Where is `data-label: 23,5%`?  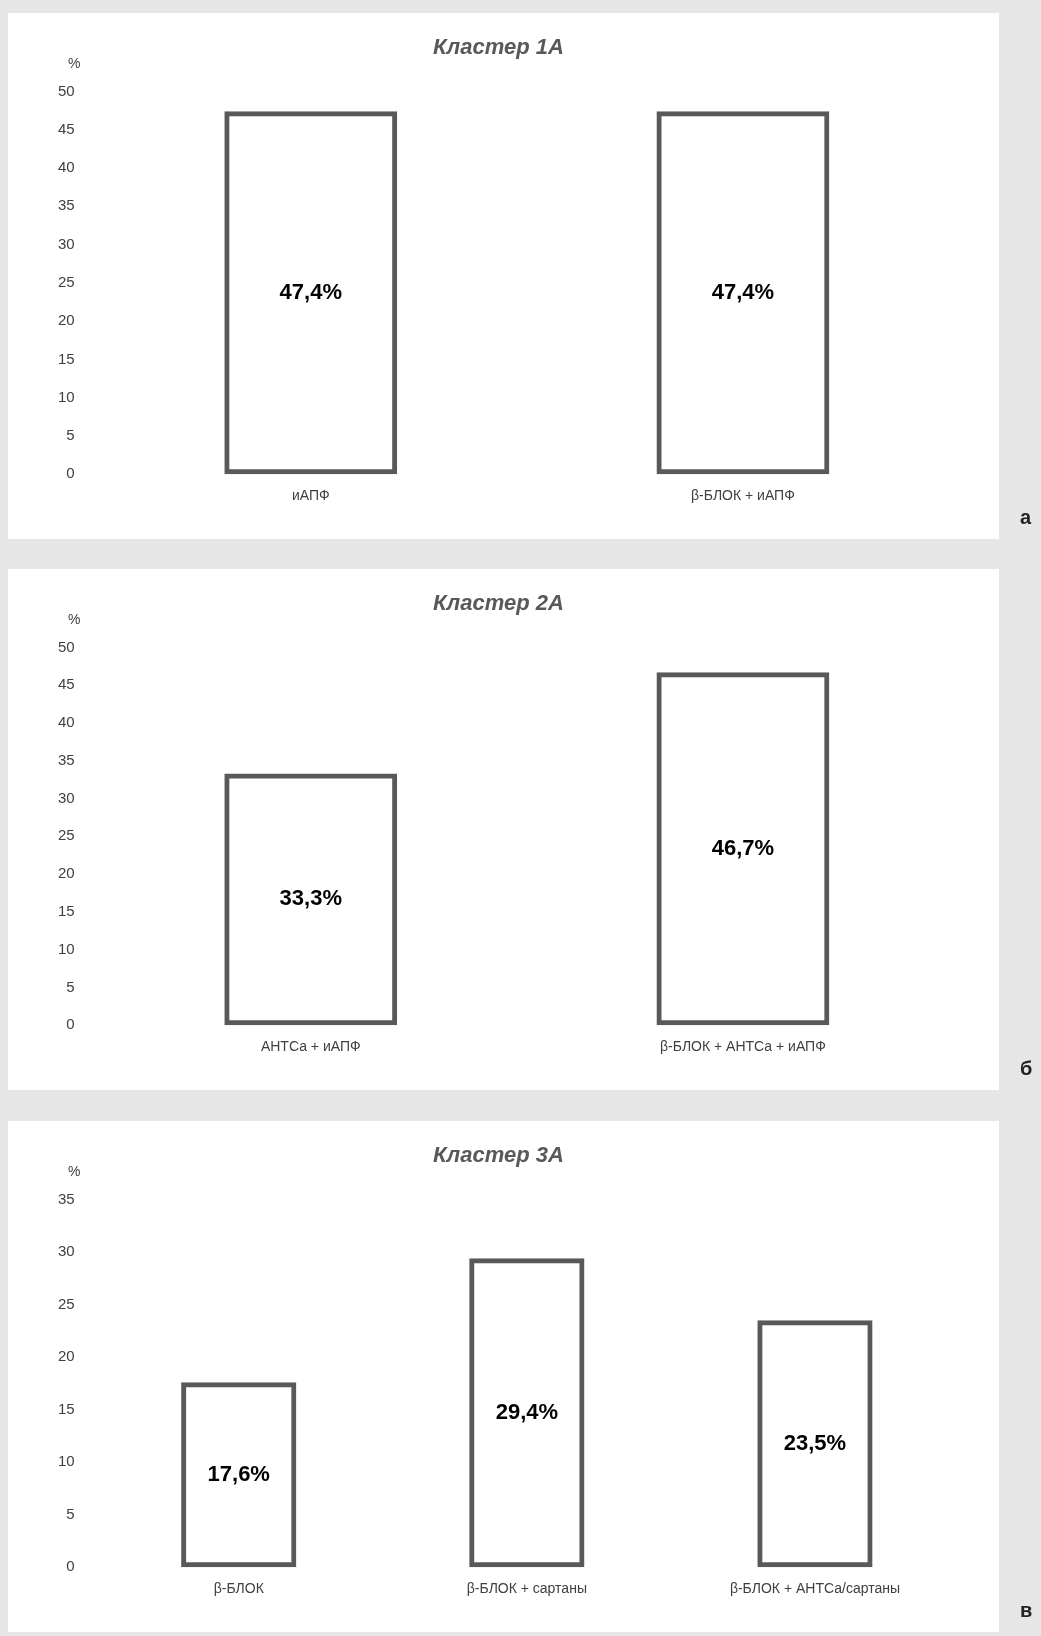
data-label: 23,5% is located at coordinates (815, 1442).